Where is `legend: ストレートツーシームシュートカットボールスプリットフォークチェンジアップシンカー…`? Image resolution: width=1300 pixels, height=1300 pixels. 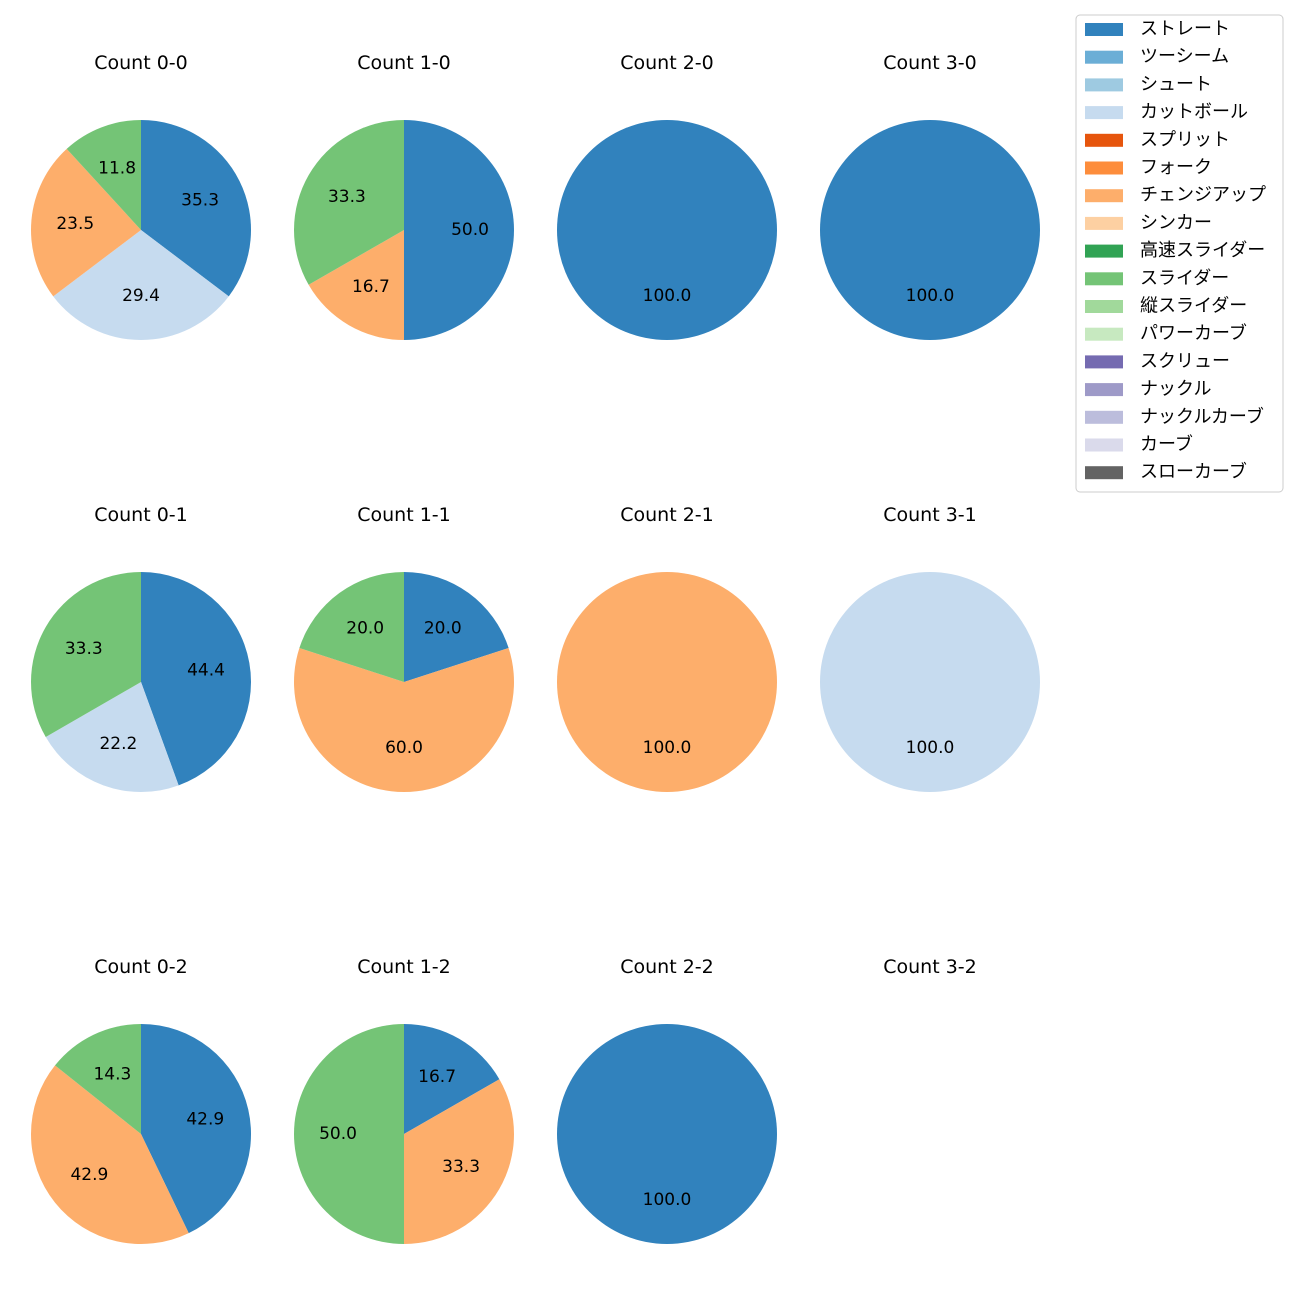
legend: ストレートツーシームシュートカットボールスプリットフォークチェンジアップシンカー… is located at coordinates (1179, 253).